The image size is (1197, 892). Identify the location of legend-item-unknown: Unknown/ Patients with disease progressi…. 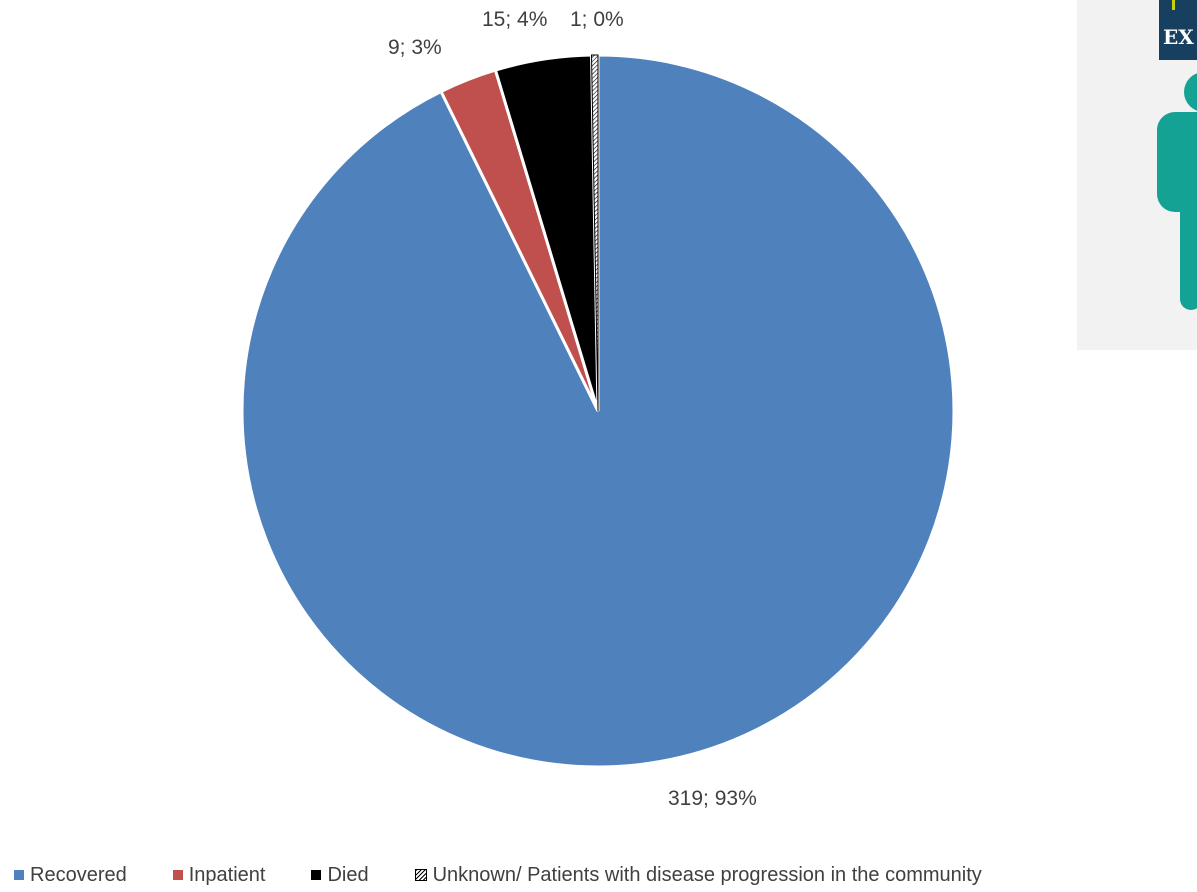
(698, 875).